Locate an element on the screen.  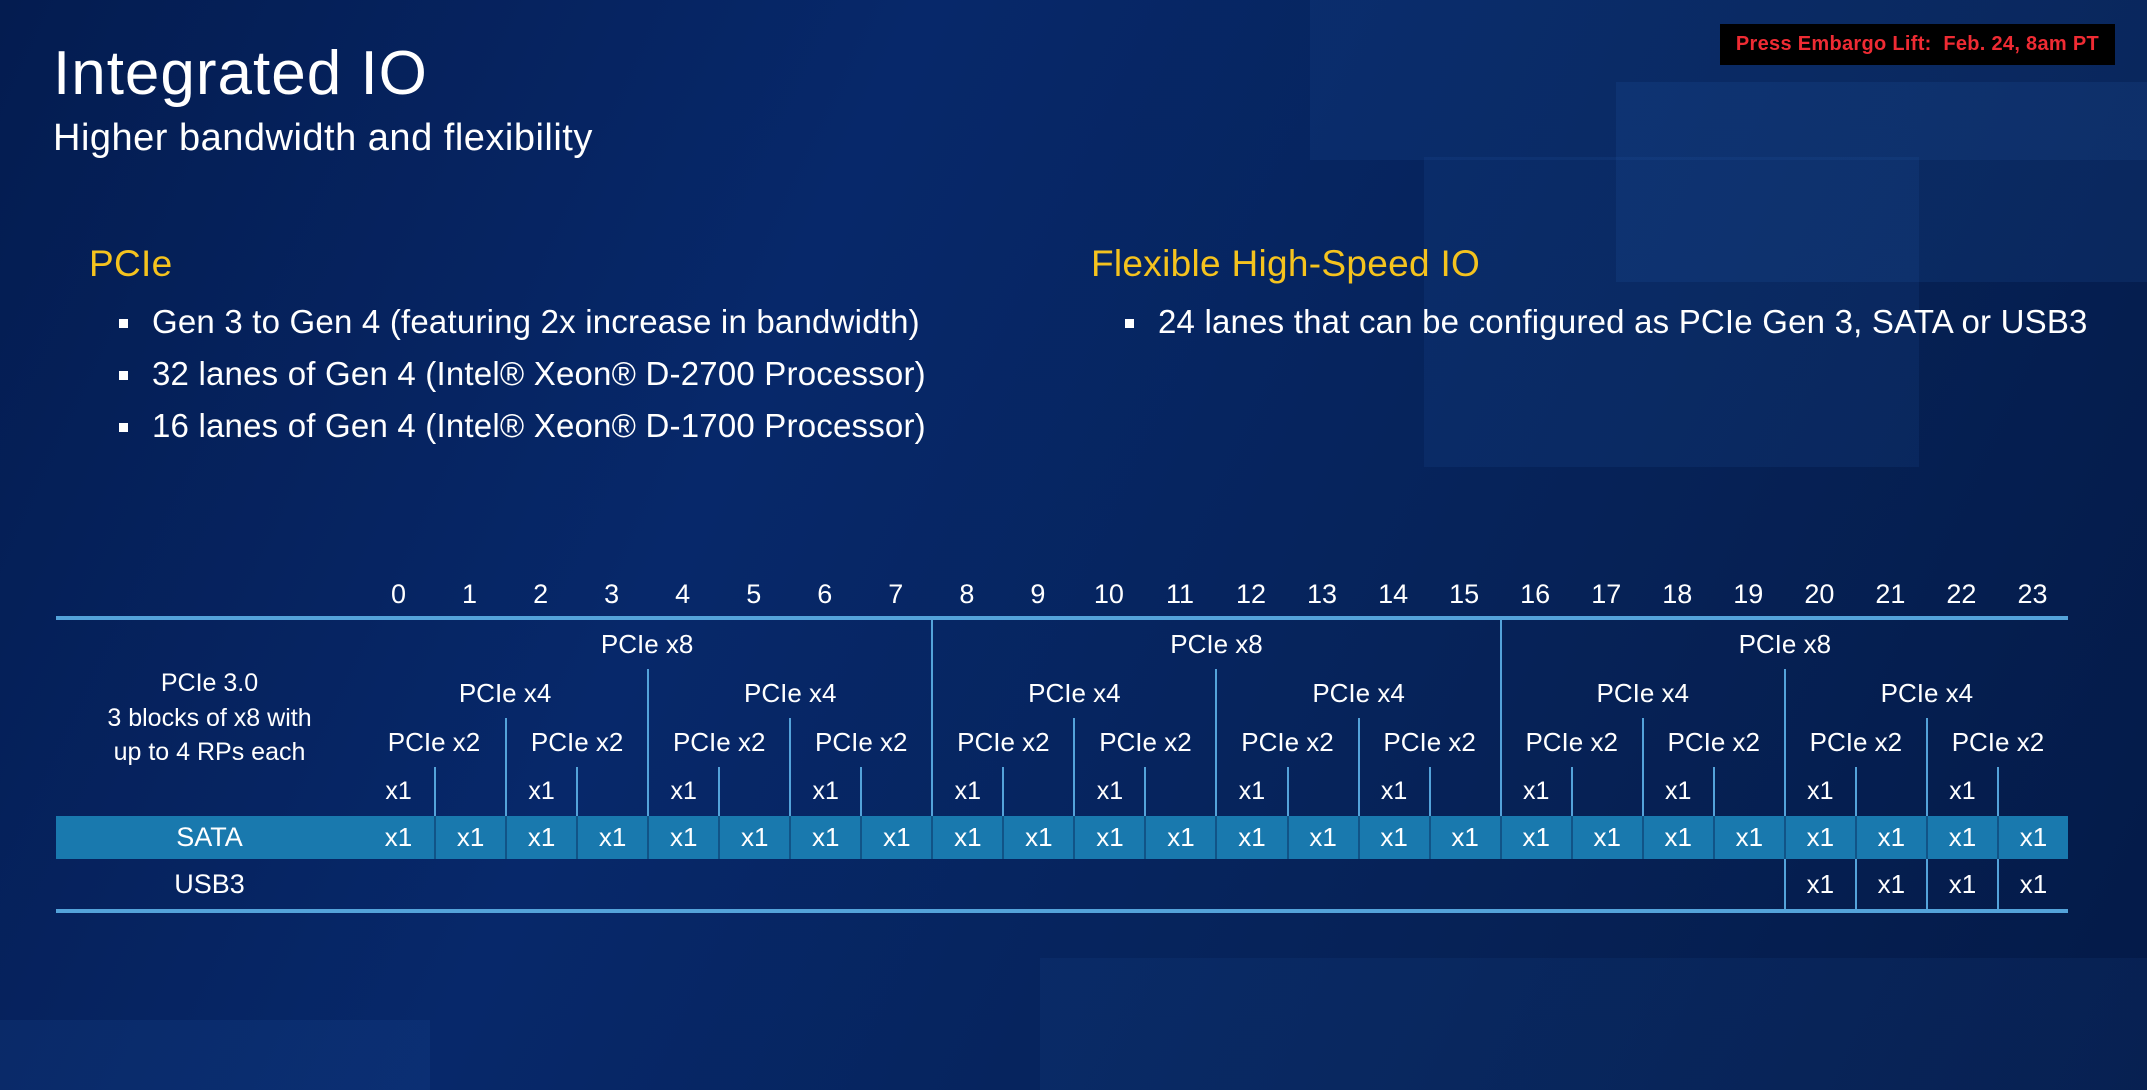
embargo-banner: Press Embargo Lift: Feb. 24, 8am PT is located at coordinates (1917, 44).